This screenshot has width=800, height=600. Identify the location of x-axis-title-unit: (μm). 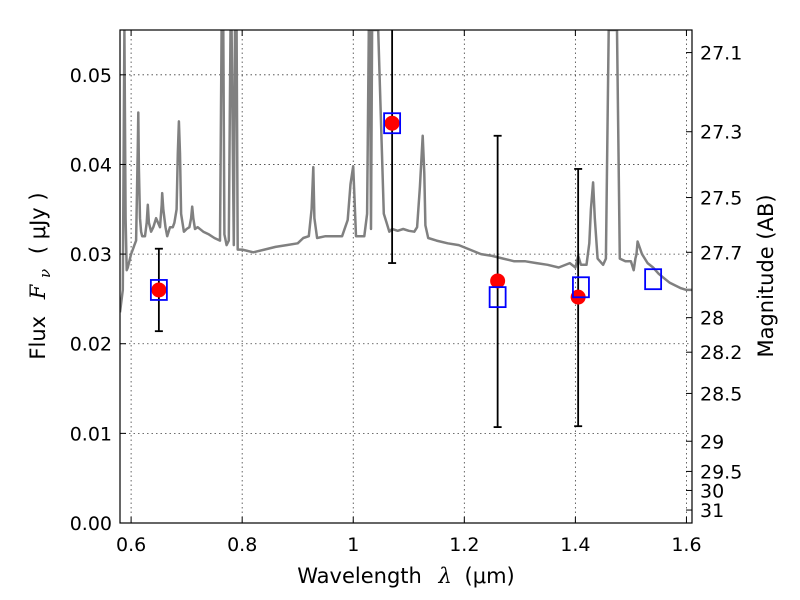
(490, 576).